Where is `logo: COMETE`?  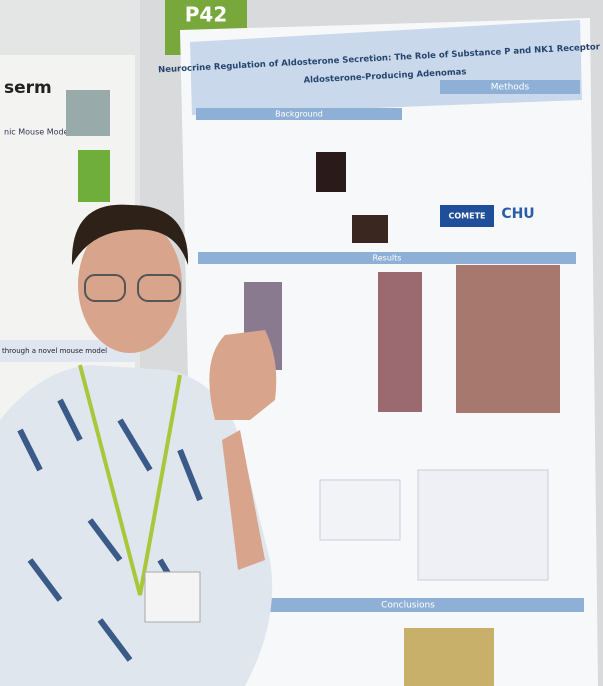 logo: COMETE is located at coordinates (466, 216).